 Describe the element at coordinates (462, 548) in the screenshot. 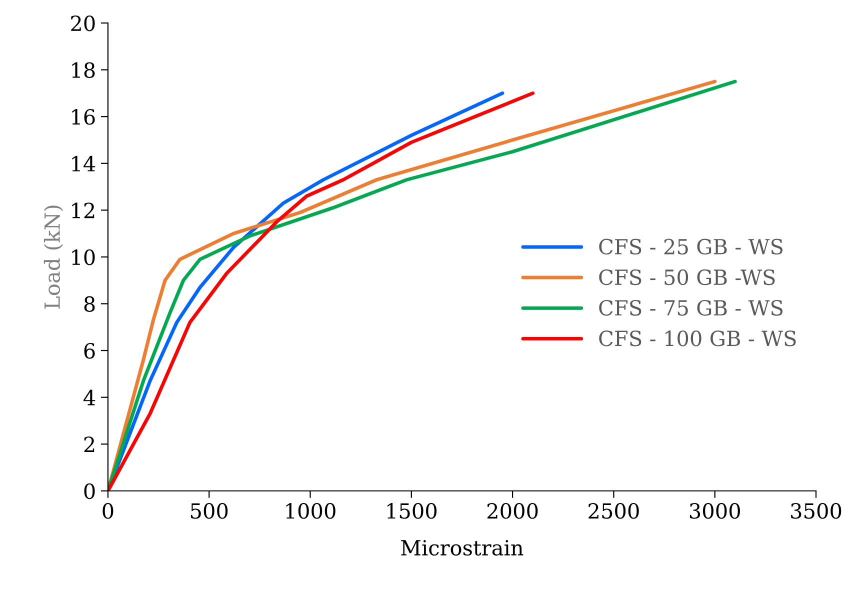

I see `x-axis-title: Microstrain` at that location.